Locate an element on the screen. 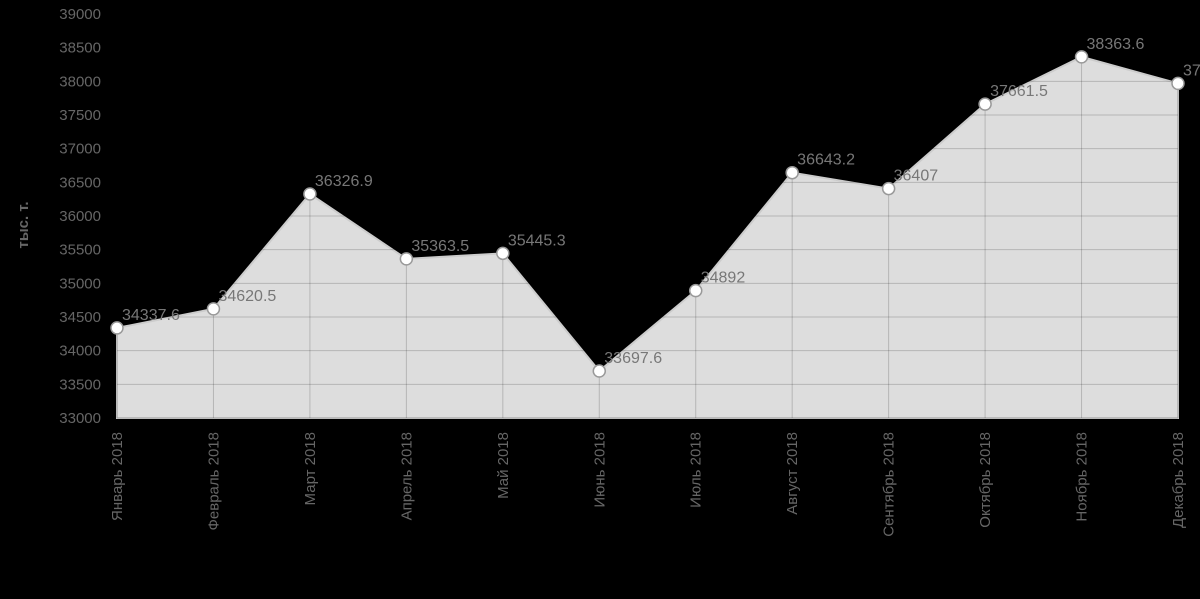 Image resolution: width=1200 pixels, height=599 pixels. x-tick-label: Август 2018 is located at coordinates (792, 473).